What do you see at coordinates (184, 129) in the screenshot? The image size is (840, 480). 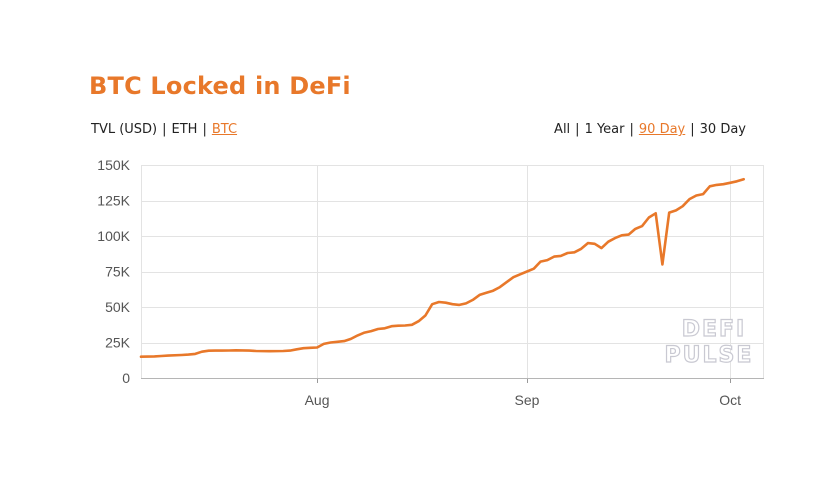 I see `unit-option-eth: ETH` at bounding box center [184, 129].